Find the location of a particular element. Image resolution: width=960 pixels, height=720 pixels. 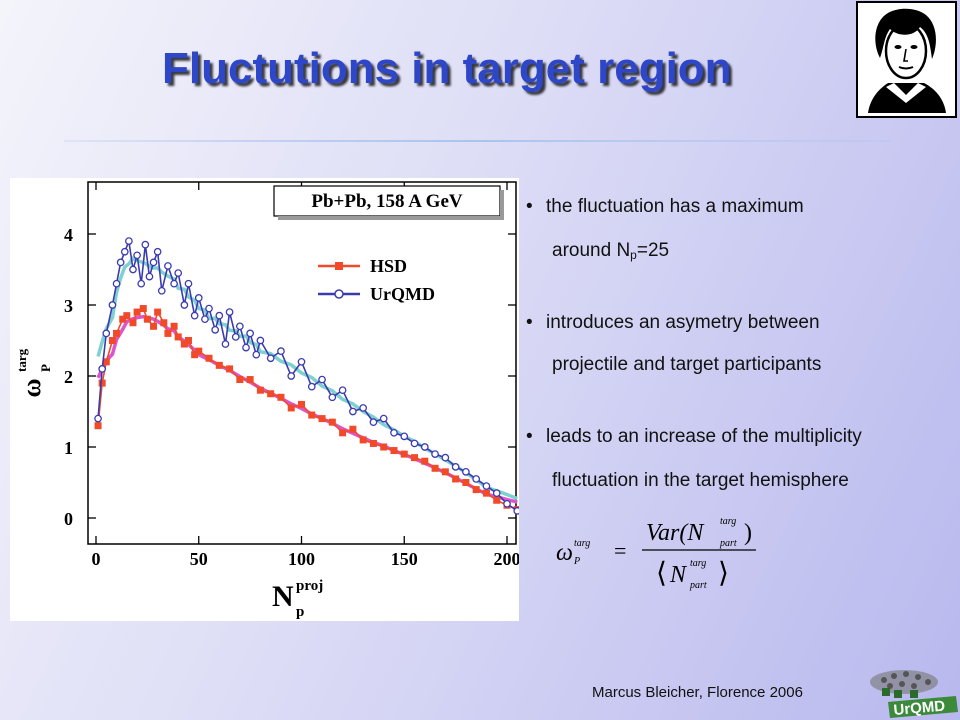

y-tick-label: 2 is located at coordinates (68, 377).